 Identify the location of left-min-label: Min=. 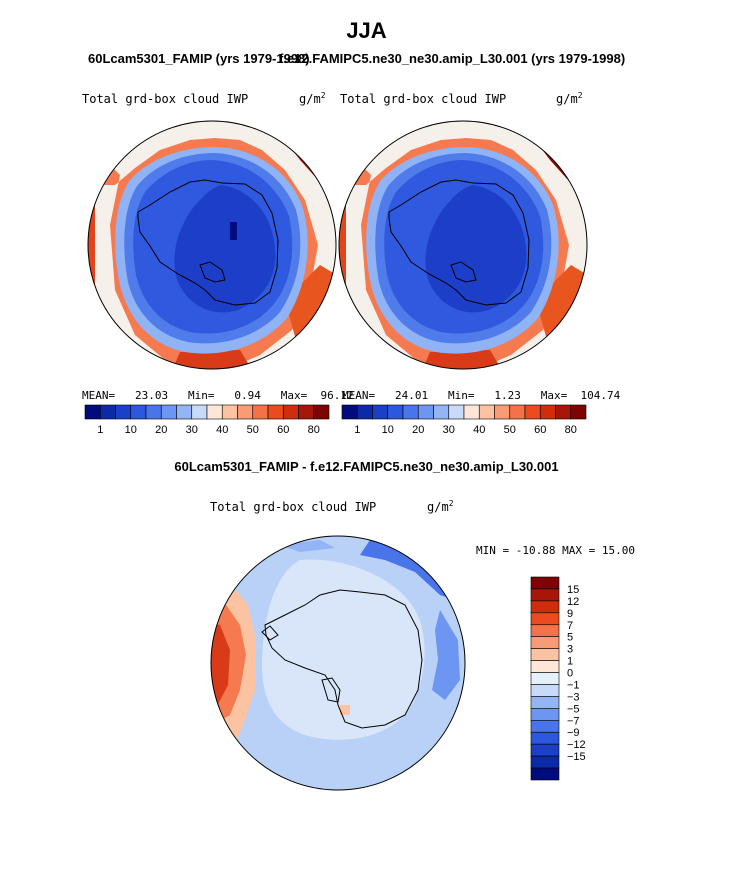
(201, 395).